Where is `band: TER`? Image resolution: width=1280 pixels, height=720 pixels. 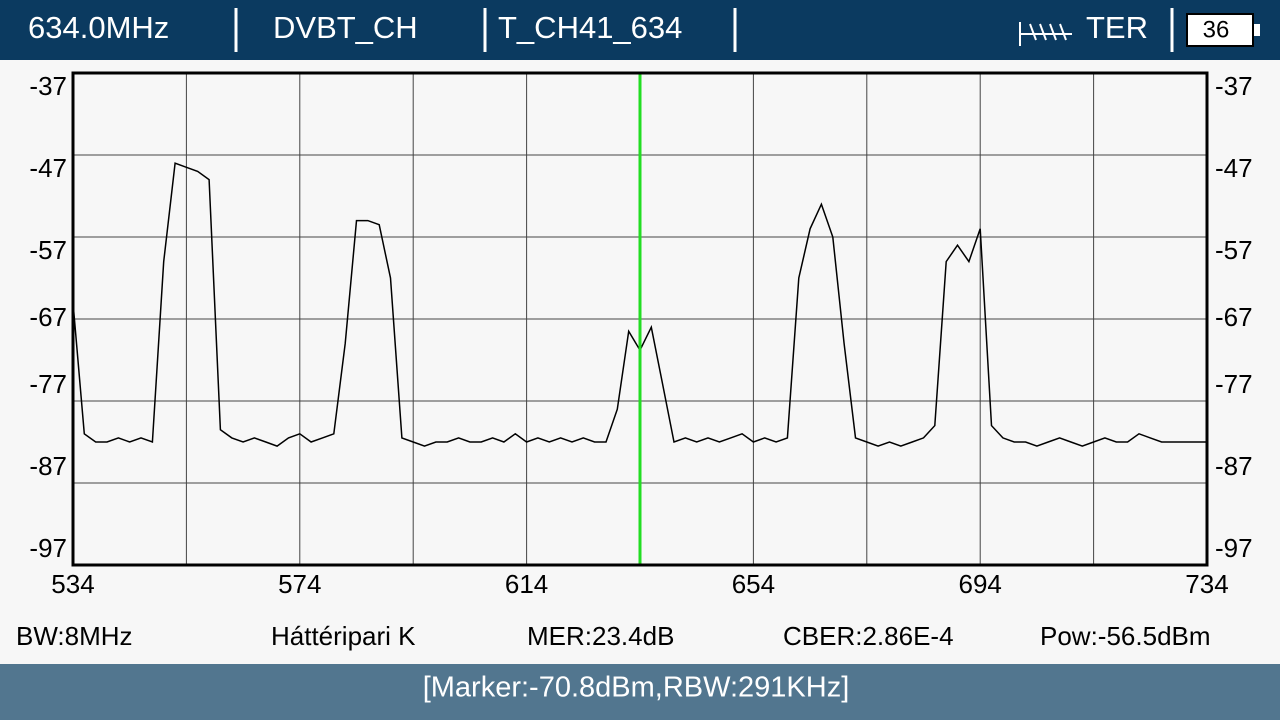 band: TER is located at coordinates (1117, 27).